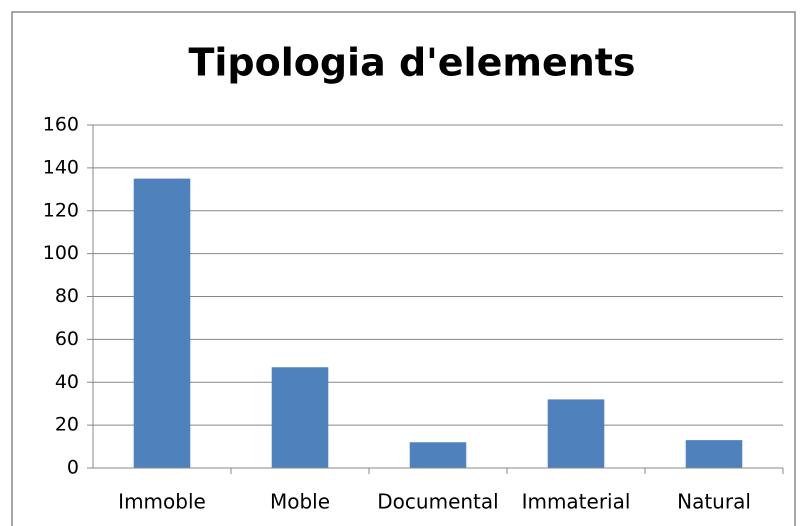 This screenshot has width=802, height=526. Describe the element at coordinates (61, 125) in the screenshot. I see `y-tick-label: 160` at that location.